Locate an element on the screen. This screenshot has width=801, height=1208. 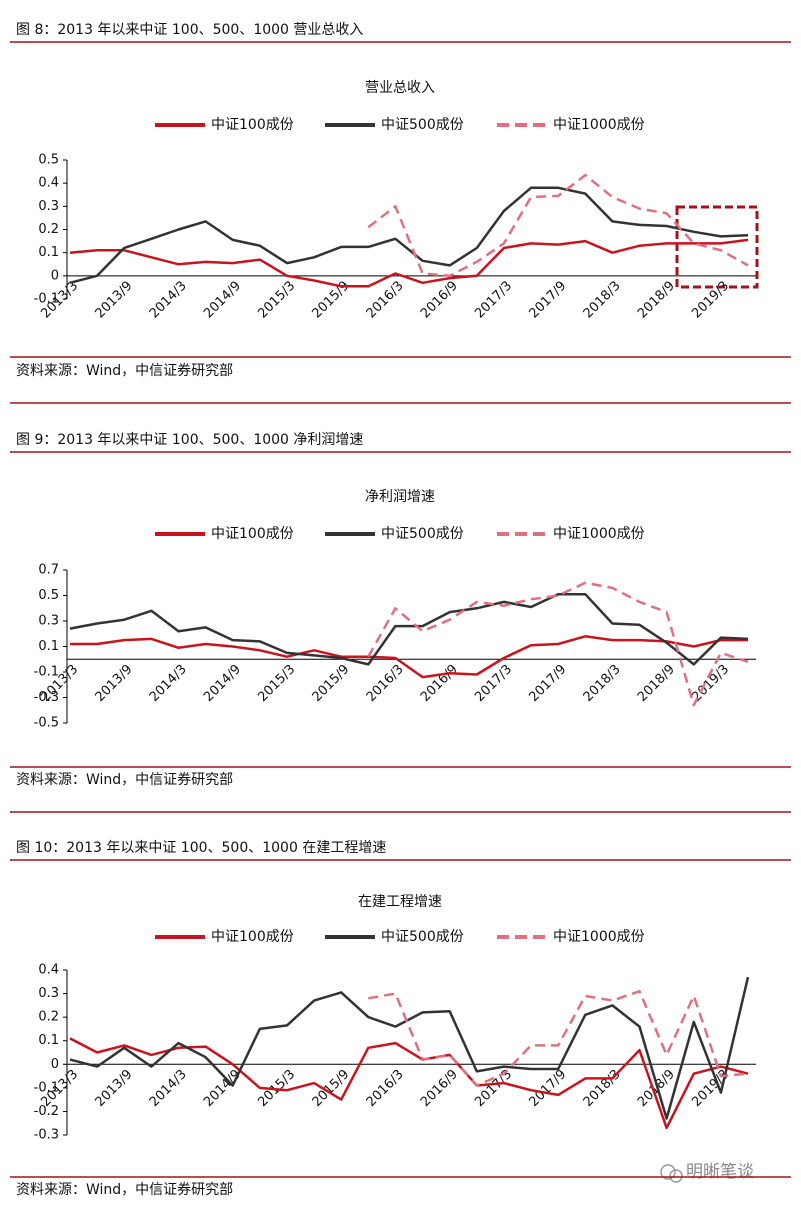
x-tick-label: 2015/9 is located at coordinates (331, 683).